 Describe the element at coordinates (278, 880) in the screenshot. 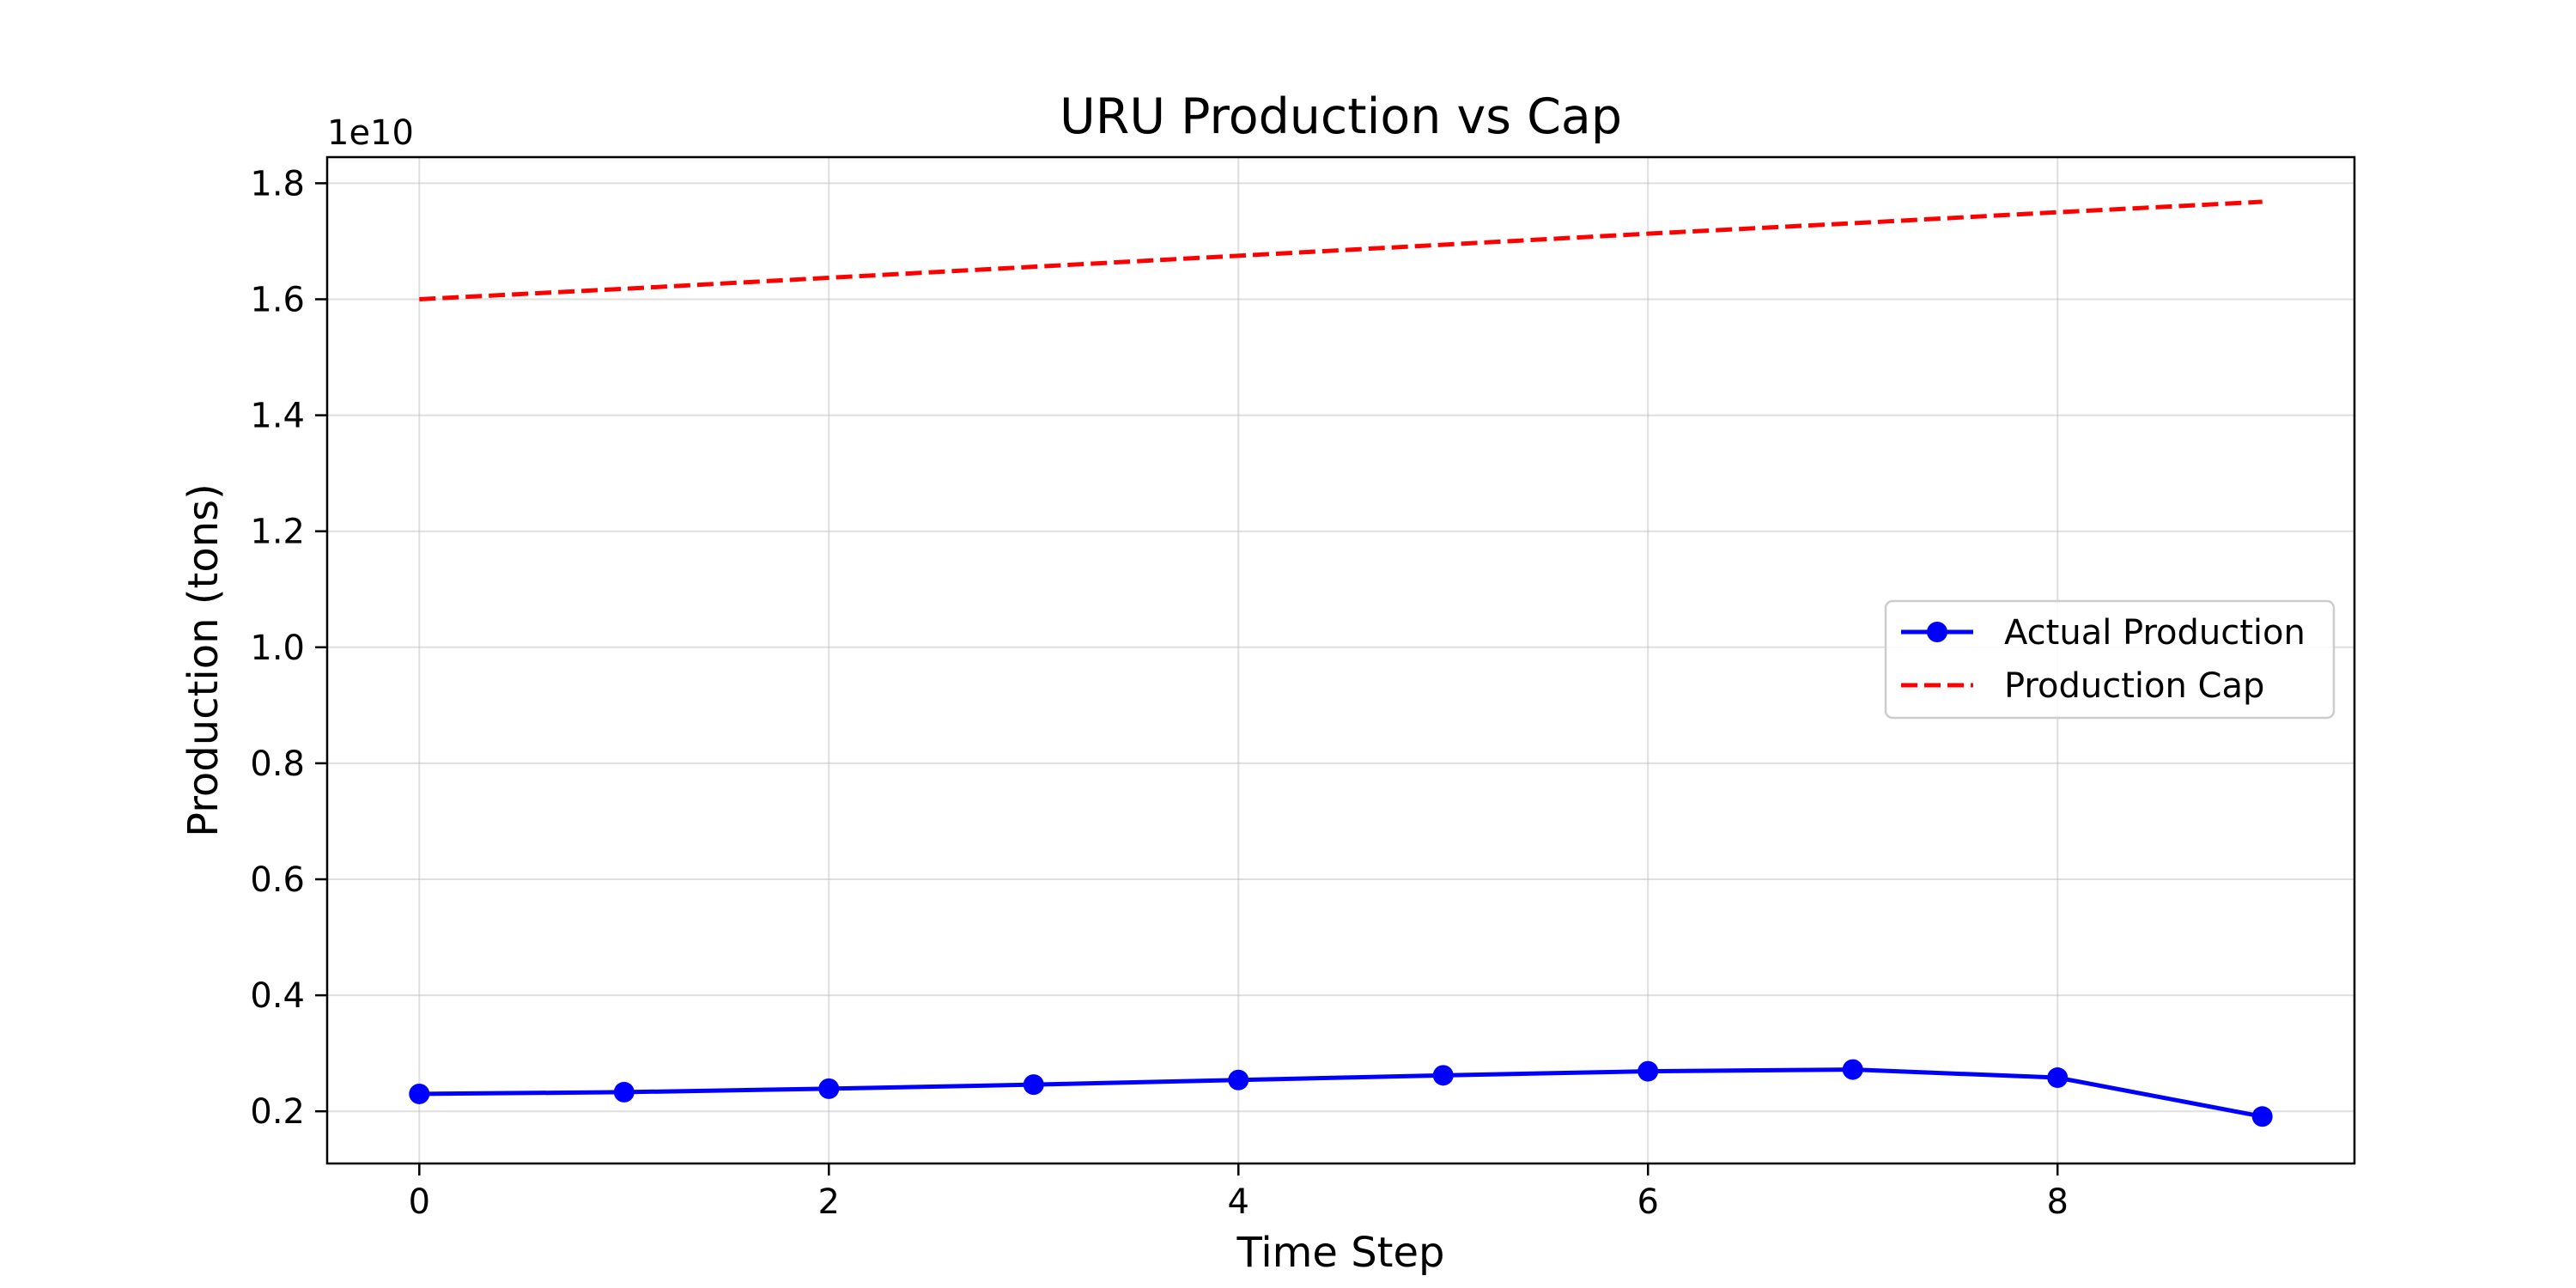

I see `y-tick-label: 0.6` at that location.